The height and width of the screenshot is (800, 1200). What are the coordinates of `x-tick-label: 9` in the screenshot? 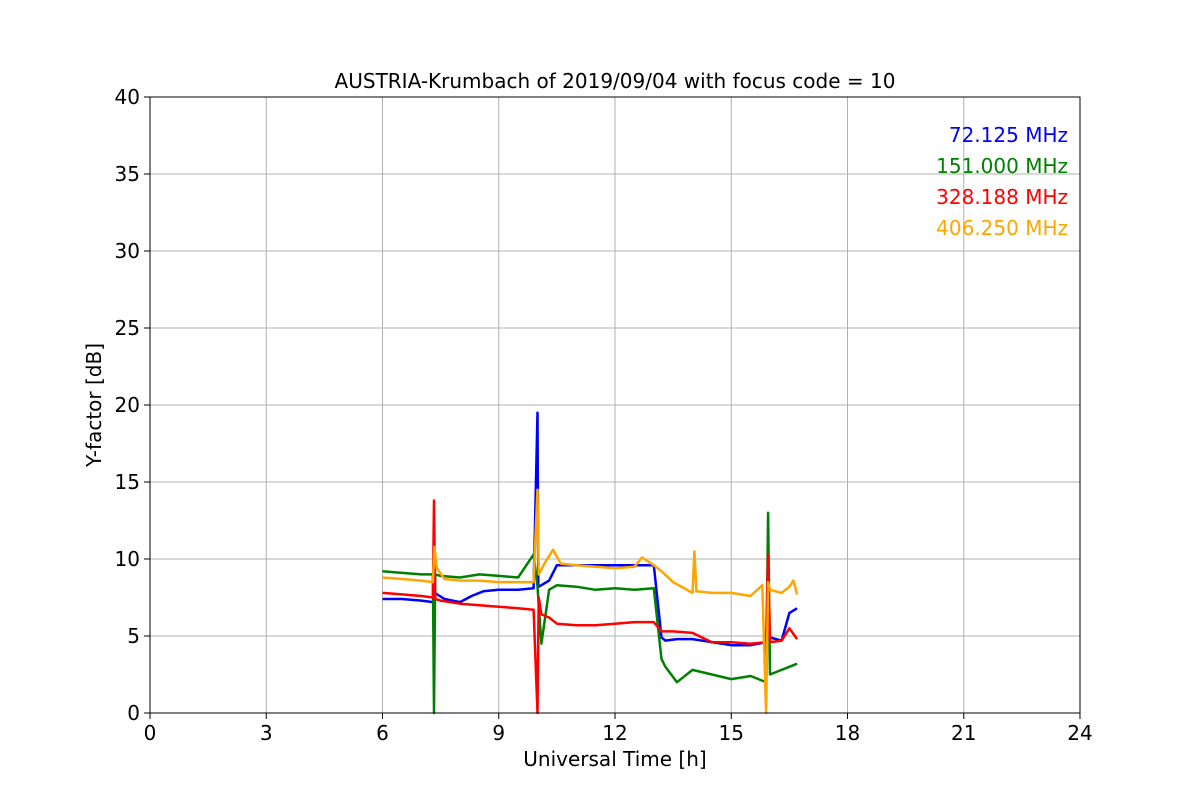 It's located at (498, 733).